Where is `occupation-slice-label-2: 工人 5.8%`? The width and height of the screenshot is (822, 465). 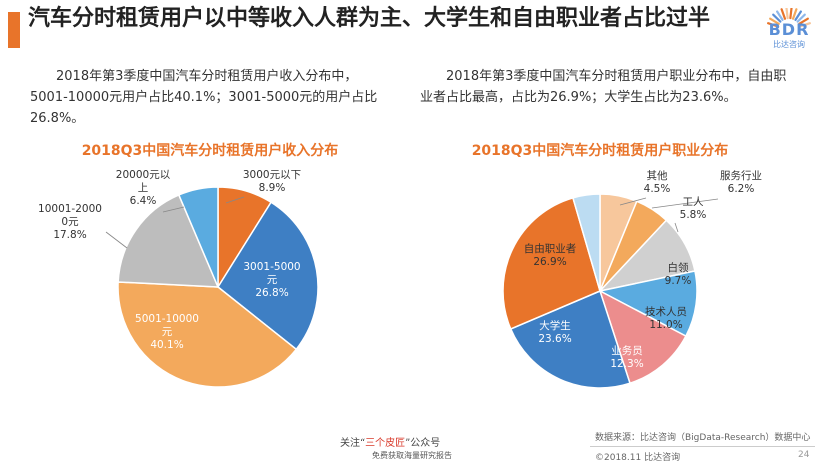 occupation-slice-label-2: 工人 5.8% is located at coordinates (693, 208).